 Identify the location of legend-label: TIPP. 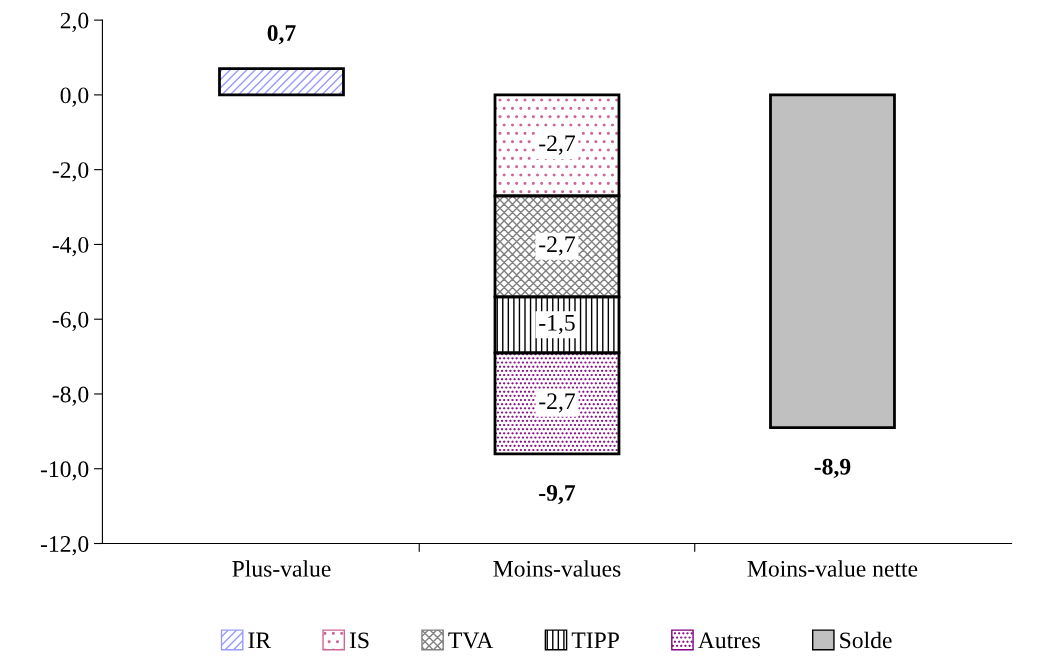
(595, 640).